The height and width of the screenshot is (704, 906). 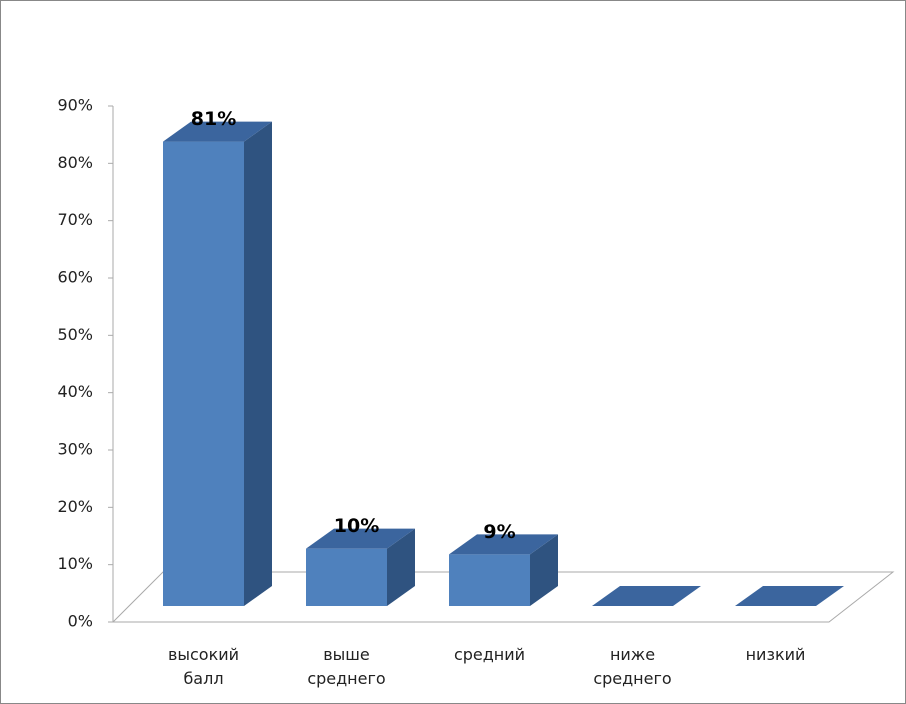 I want to click on y-tick-label: 40%, so click(x=75, y=391).